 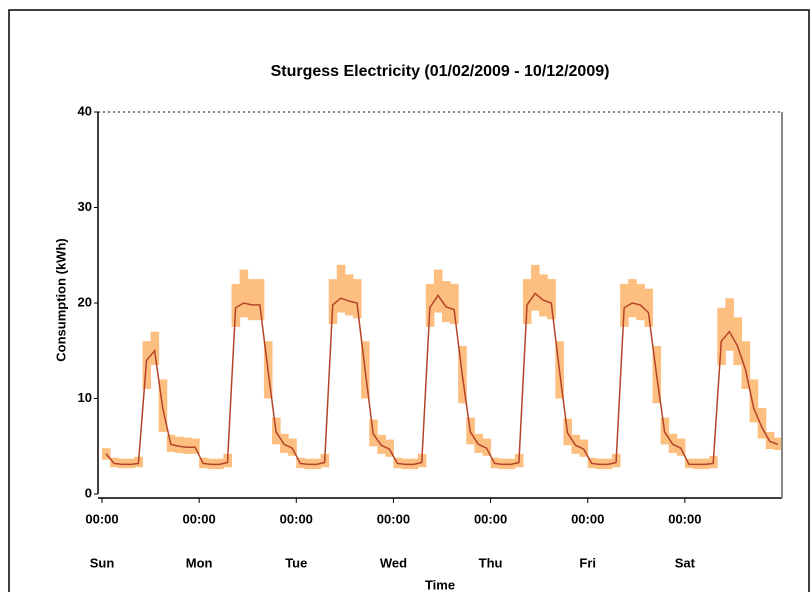 What do you see at coordinates (85, 301) in the screenshot?
I see `y-tick-label: 20` at bounding box center [85, 301].